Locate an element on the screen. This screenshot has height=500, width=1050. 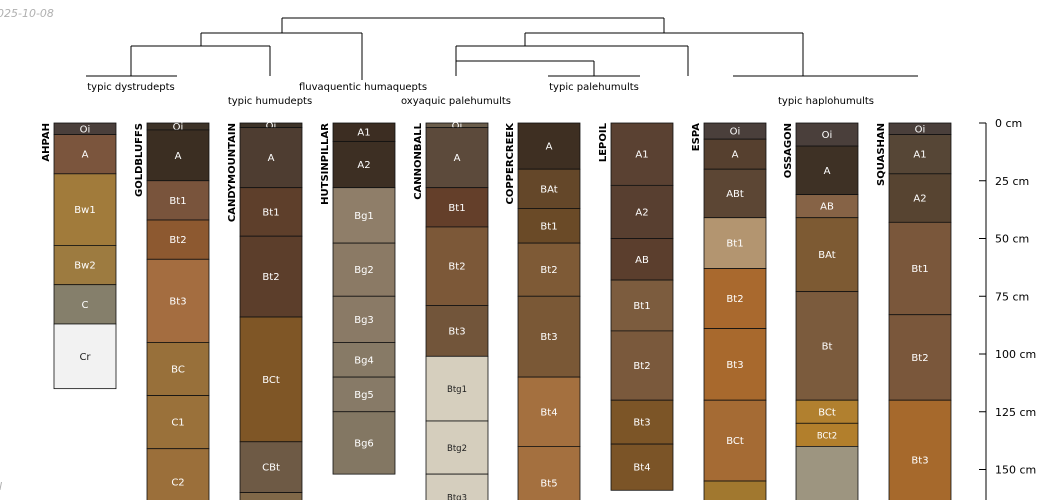
profile-name-label: CANDYMOUNTAIN is located at coordinates (232, 172).